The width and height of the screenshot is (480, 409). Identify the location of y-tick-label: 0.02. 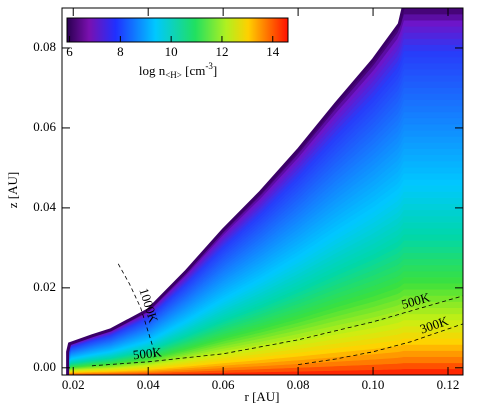
(44, 286).